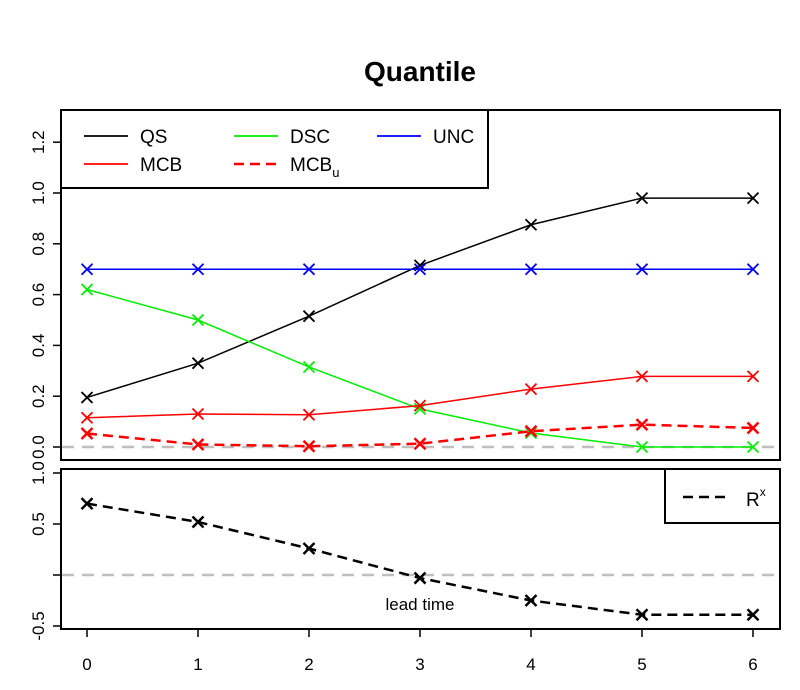  Describe the element at coordinates (419, 664) in the screenshot. I see `x-tick-label: 3` at that location.